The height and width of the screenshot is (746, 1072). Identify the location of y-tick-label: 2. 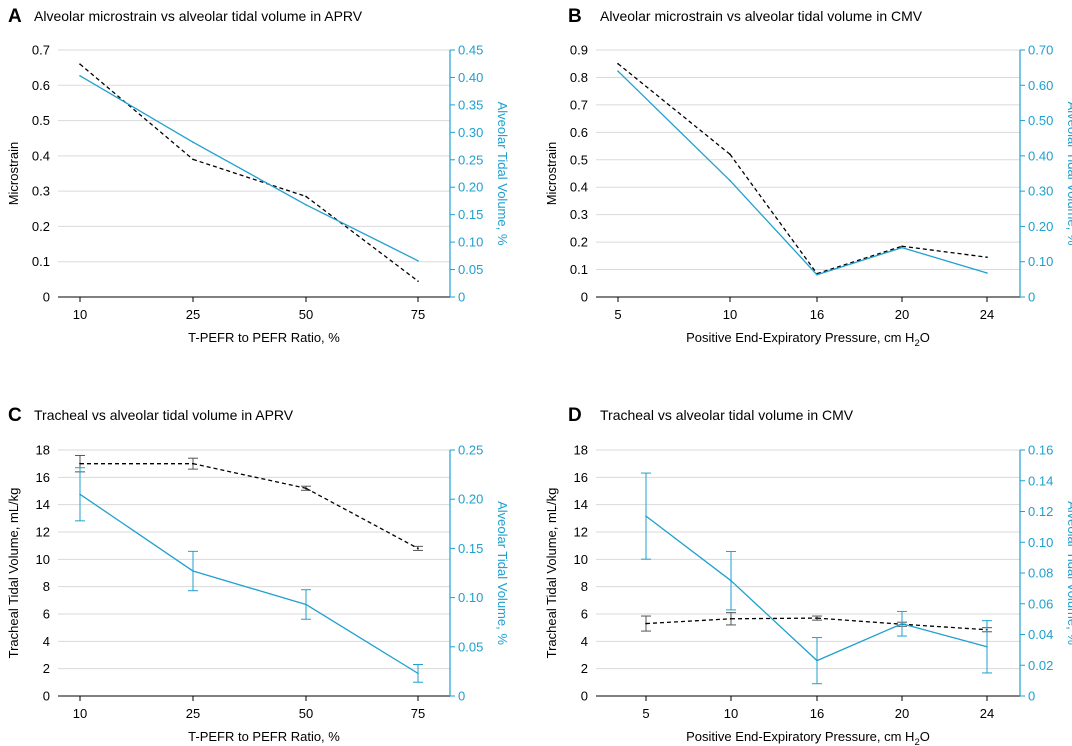
(584, 668).